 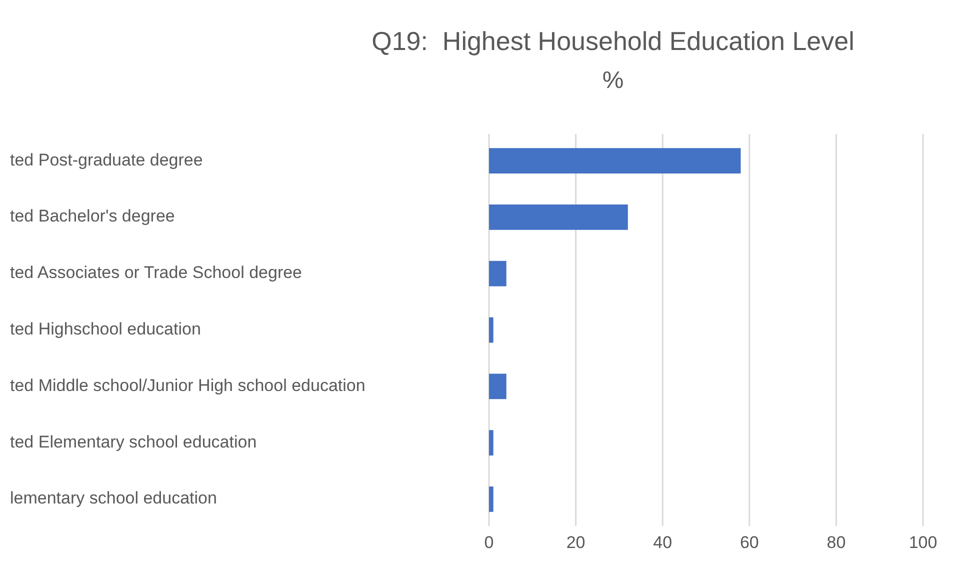 What do you see at coordinates (188, 385) in the screenshot?
I see `y-tick-label: ted Middle school/Junior High school education` at bounding box center [188, 385].